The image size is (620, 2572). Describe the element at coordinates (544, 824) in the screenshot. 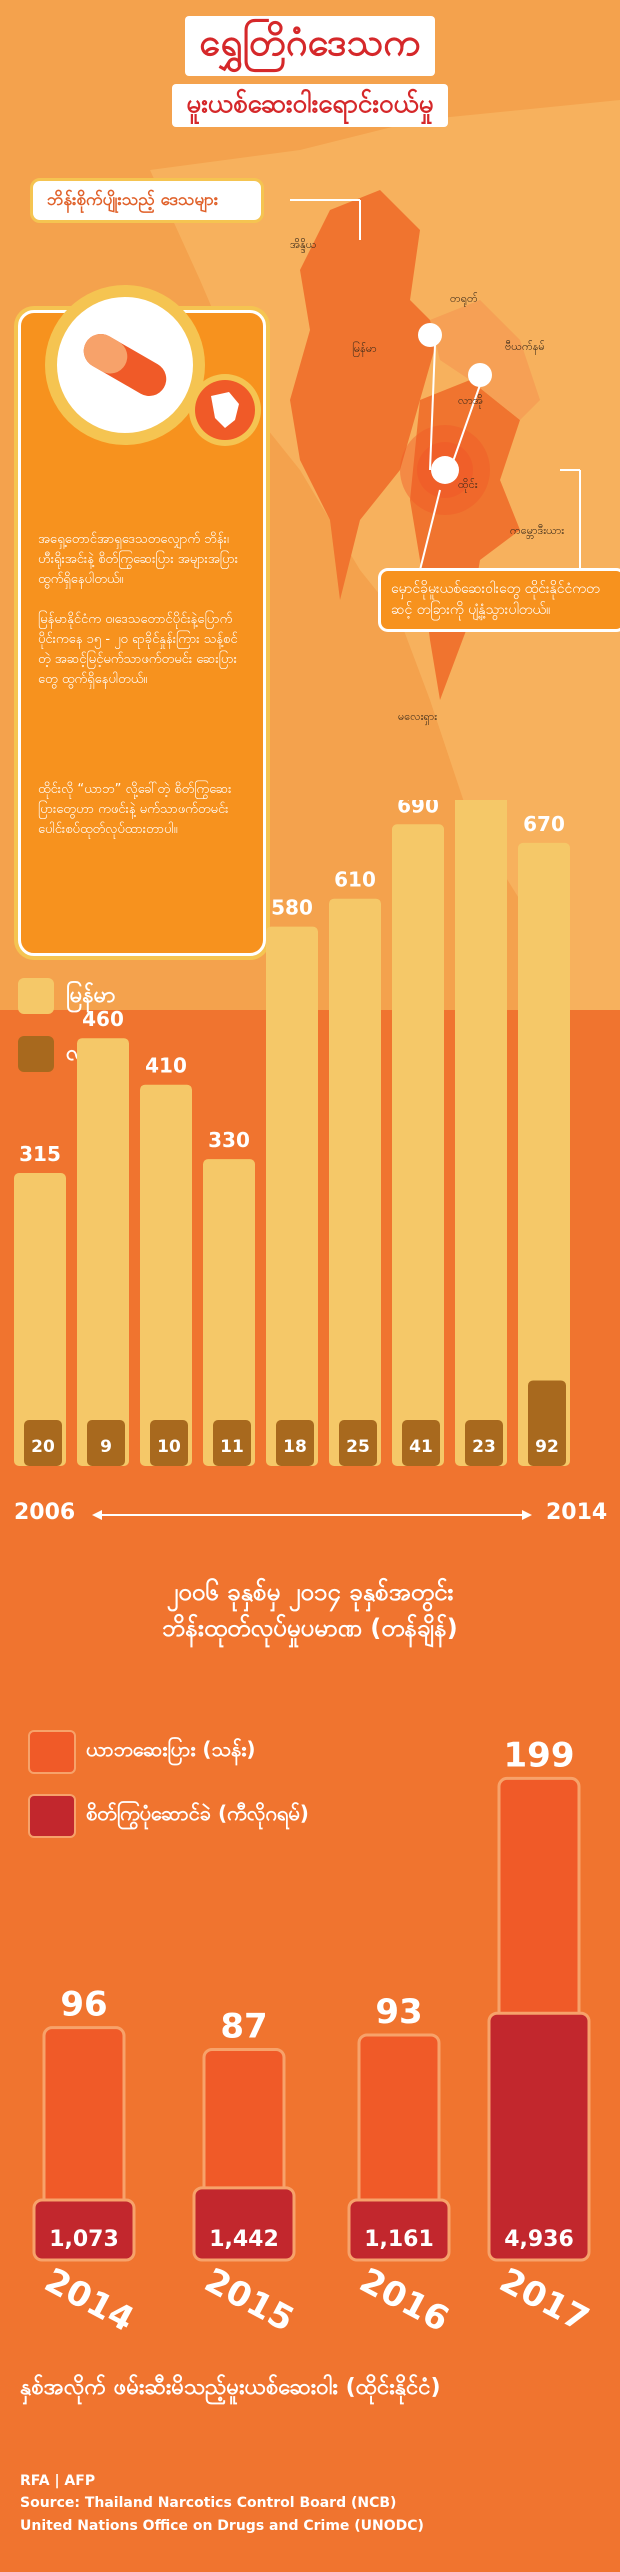

I see `label-myanmar-2014: 670` at that location.